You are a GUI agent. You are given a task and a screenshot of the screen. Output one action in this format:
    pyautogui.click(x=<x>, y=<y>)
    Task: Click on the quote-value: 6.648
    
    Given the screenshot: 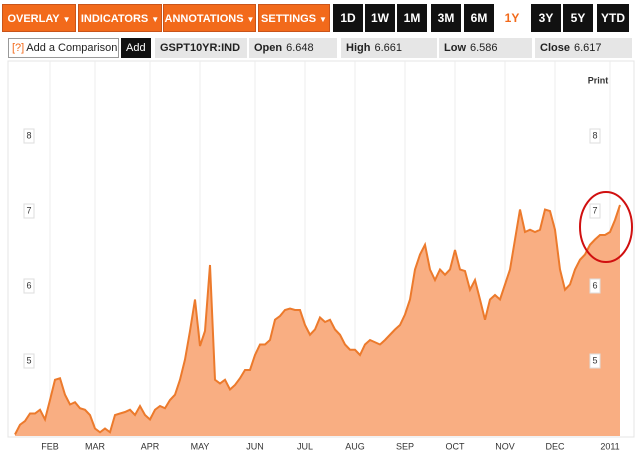 What is the action you would take?
    pyautogui.click(x=300, y=48)
    